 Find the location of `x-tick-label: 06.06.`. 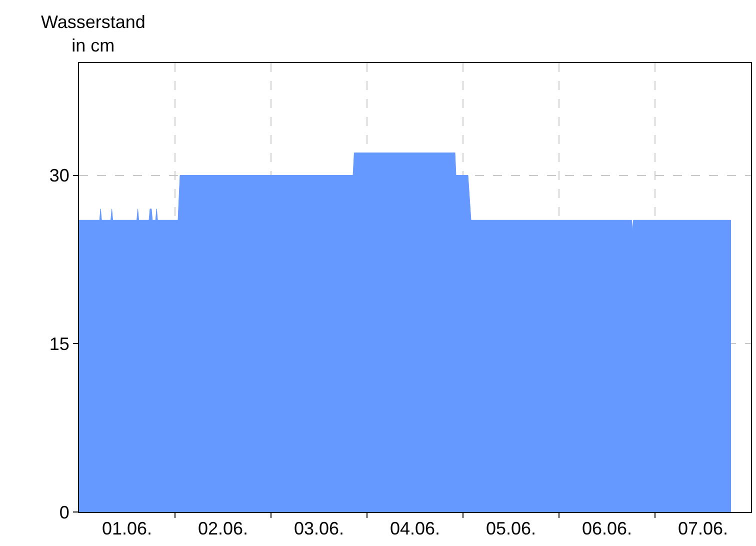

x-tick-label: 06.06. is located at coordinates (607, 528).